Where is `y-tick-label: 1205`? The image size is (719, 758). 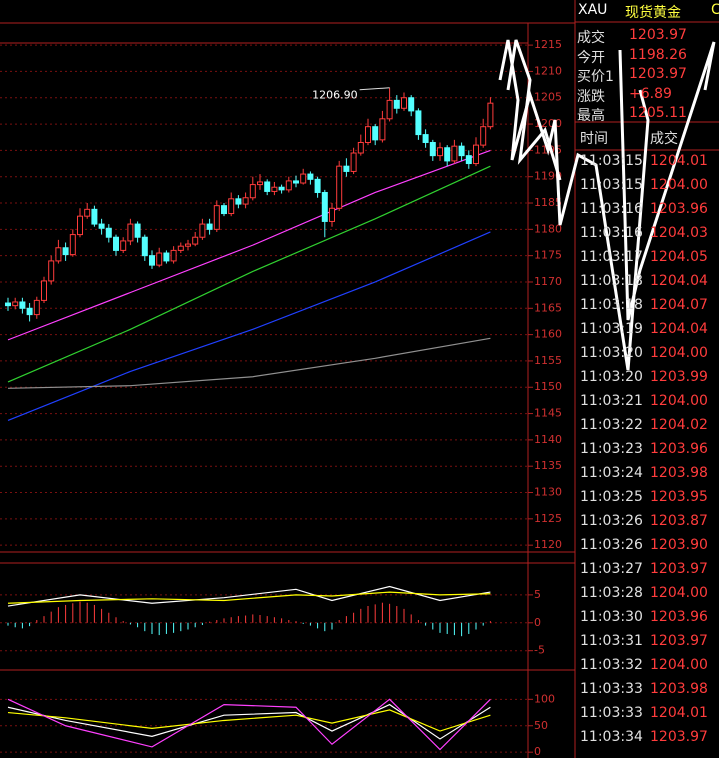
y-tick-label: 1205 is located at coordinates (548, 97).